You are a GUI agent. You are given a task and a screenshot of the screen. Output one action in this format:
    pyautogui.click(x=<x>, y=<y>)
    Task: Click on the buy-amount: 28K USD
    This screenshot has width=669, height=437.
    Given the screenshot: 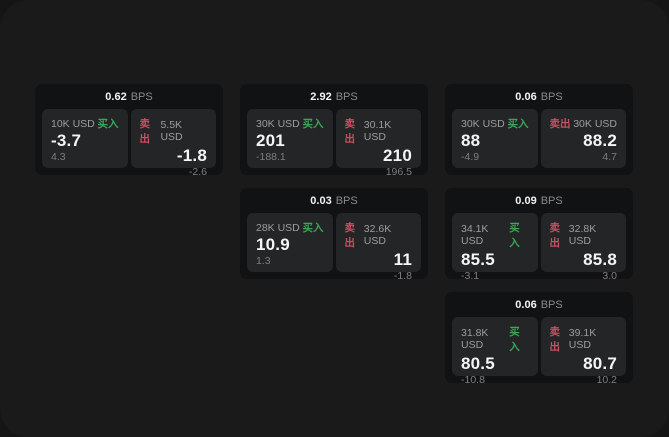 What is the action you would take?
    pyautogui.click(x=278, y=227)
    